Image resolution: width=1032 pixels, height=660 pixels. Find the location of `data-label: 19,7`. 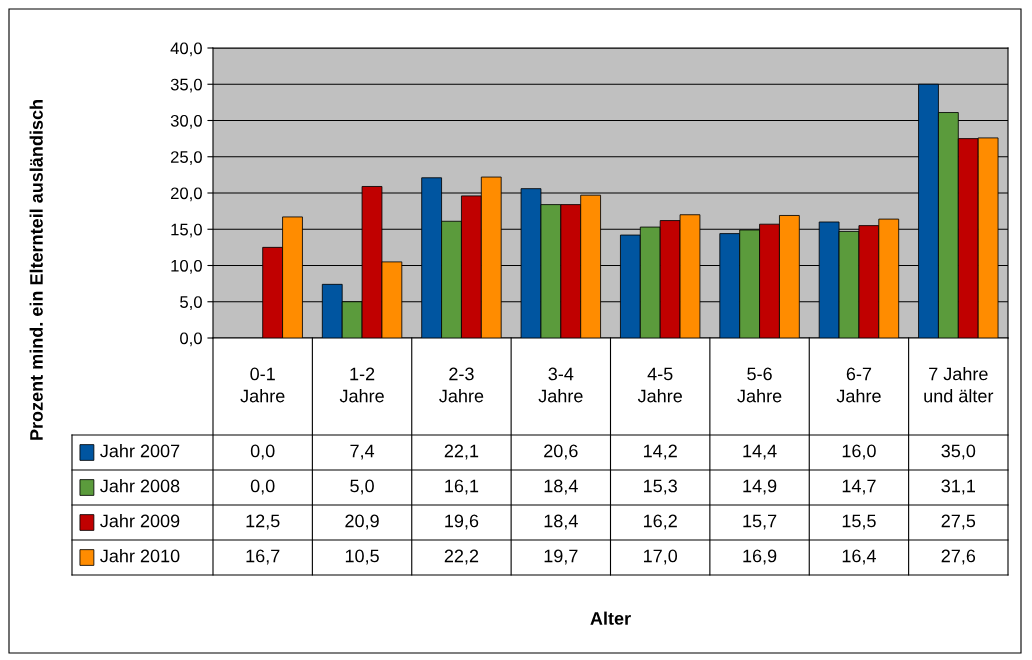

data-label: 19,7 is located at coordinates (561, 557).